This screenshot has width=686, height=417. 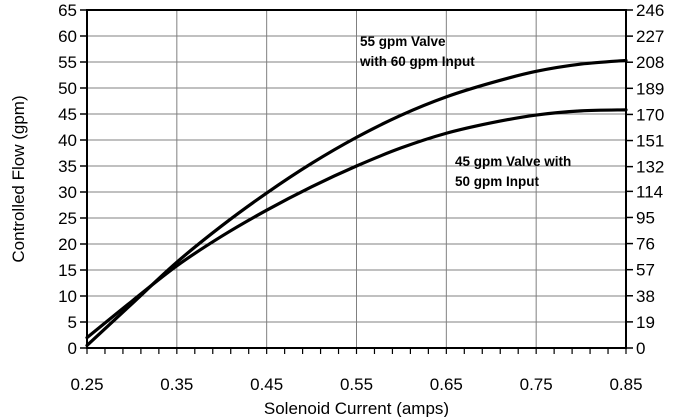 I want to click on y-tick-label: 50, so click(x=67, y=88).